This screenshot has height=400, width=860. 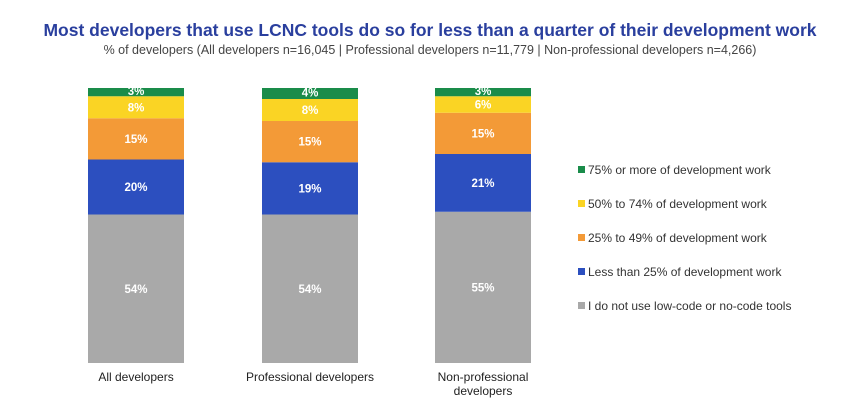 I want to click on category-label-0-0: All developers, so click(x=135, y=377).